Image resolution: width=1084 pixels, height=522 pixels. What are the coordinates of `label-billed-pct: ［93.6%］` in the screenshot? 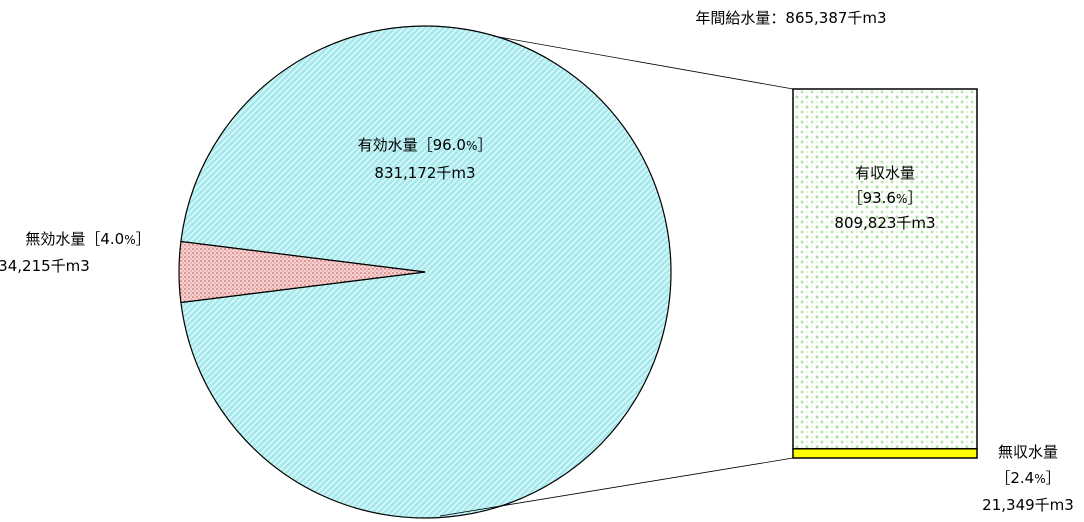 It's located at (885, 198).